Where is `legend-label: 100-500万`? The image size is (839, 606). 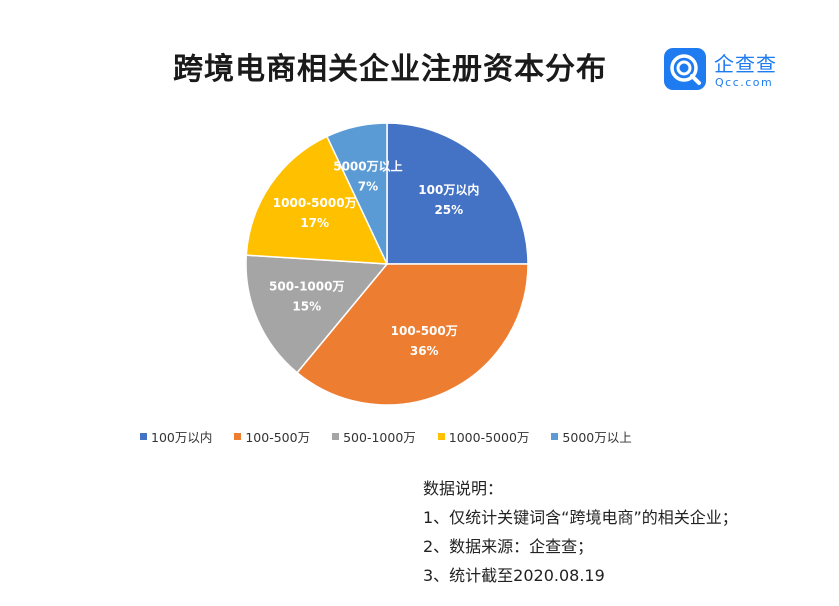 legend-label: 100-500万 is located at coordinates (278, 437).